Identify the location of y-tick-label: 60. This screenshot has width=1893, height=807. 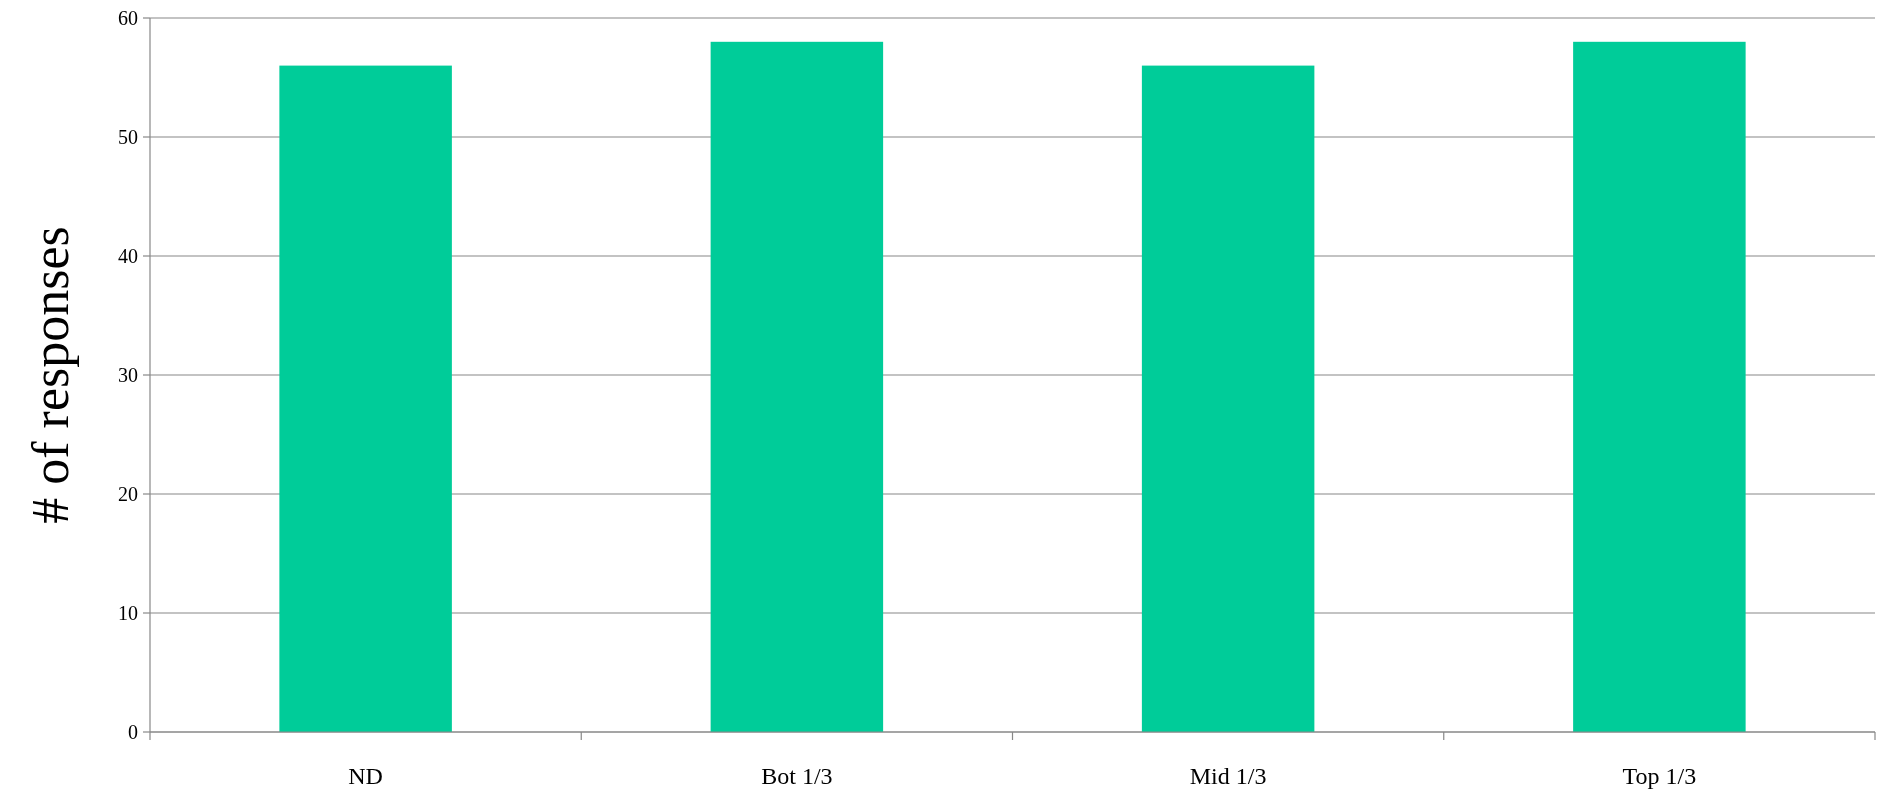
(128, 18).